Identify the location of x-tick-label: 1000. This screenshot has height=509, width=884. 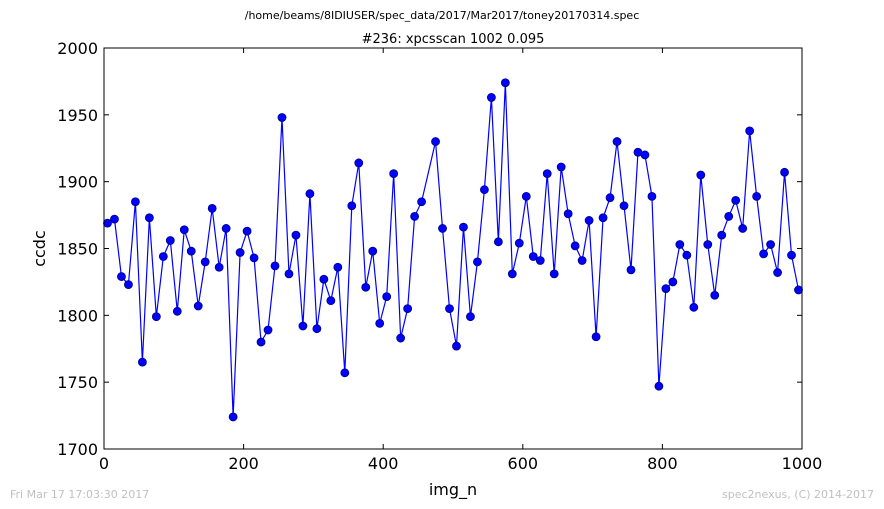
(802, 463).